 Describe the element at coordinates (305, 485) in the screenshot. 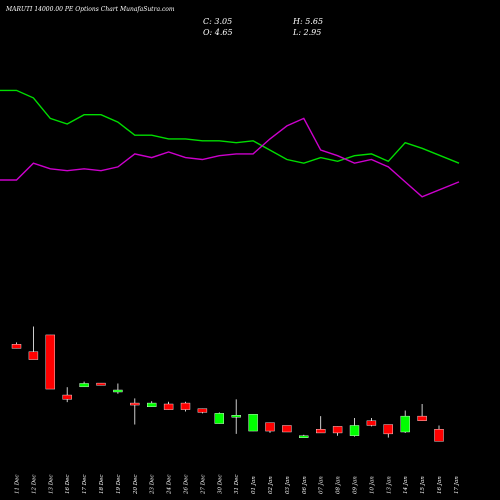

I see `x-tick-label: 06 Jan` at that location.